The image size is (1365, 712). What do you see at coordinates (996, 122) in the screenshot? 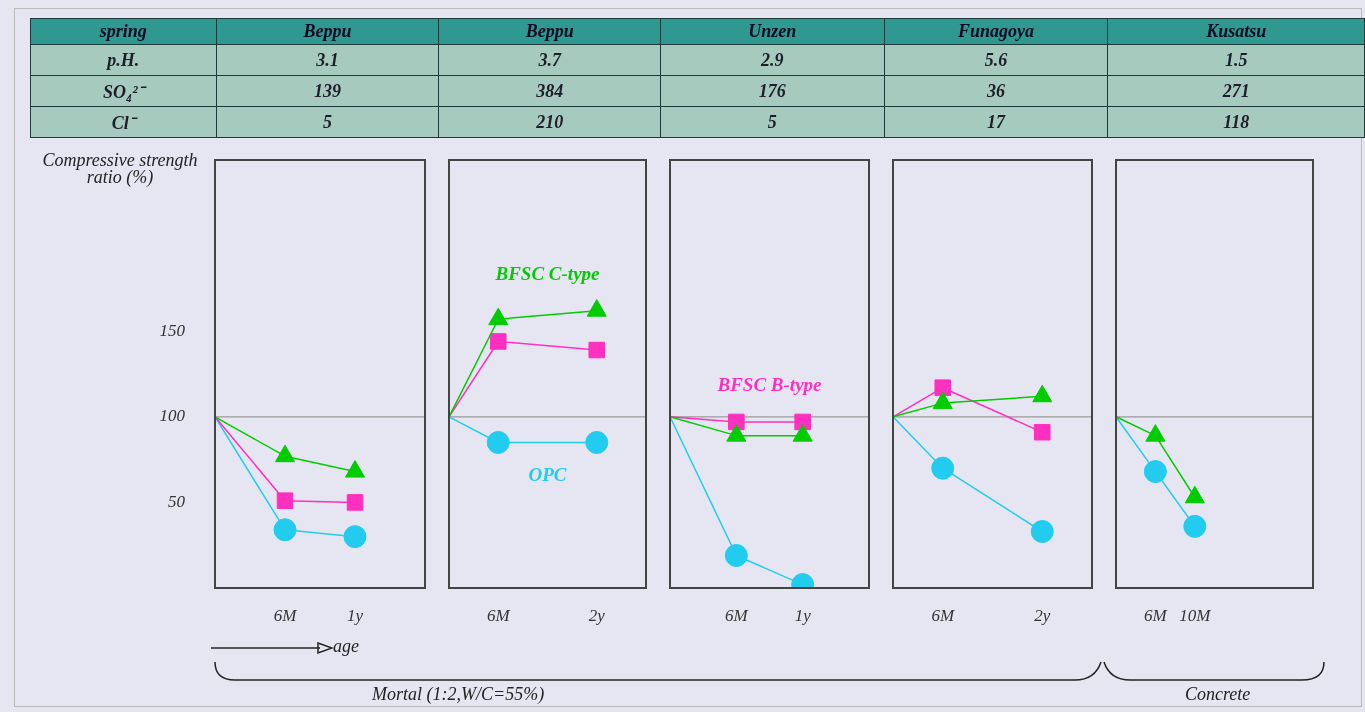
I see `data-label: 17` at bounding box center [996, 122].